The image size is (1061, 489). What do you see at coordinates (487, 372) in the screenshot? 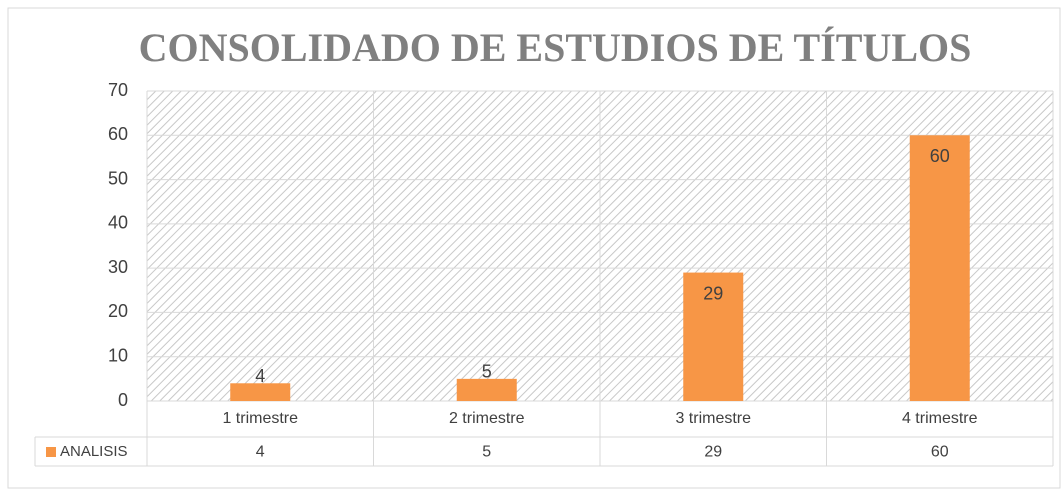
I see `data-label: 5` at bounding box center [487, 372].